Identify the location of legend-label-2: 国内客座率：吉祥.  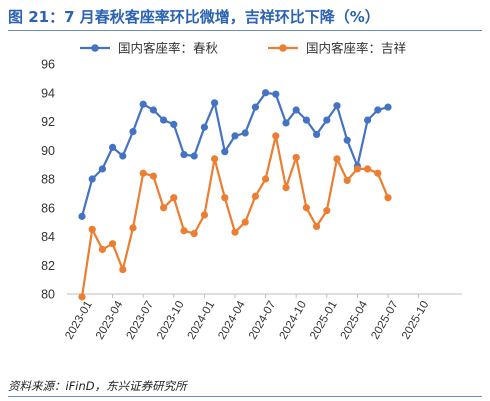
(356, 48).